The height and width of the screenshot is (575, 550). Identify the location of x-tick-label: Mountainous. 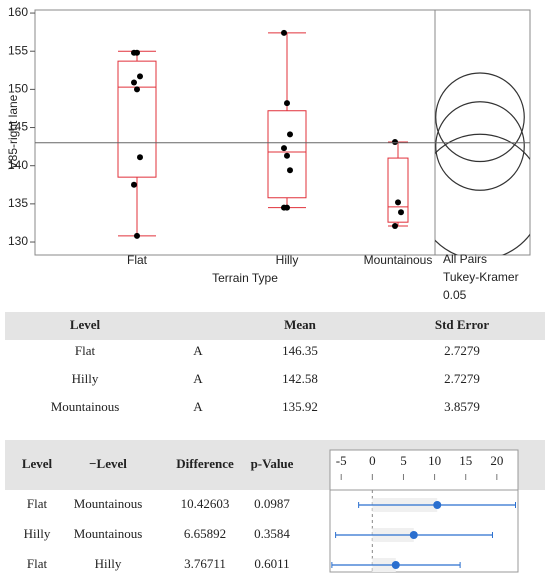
(398, 260).